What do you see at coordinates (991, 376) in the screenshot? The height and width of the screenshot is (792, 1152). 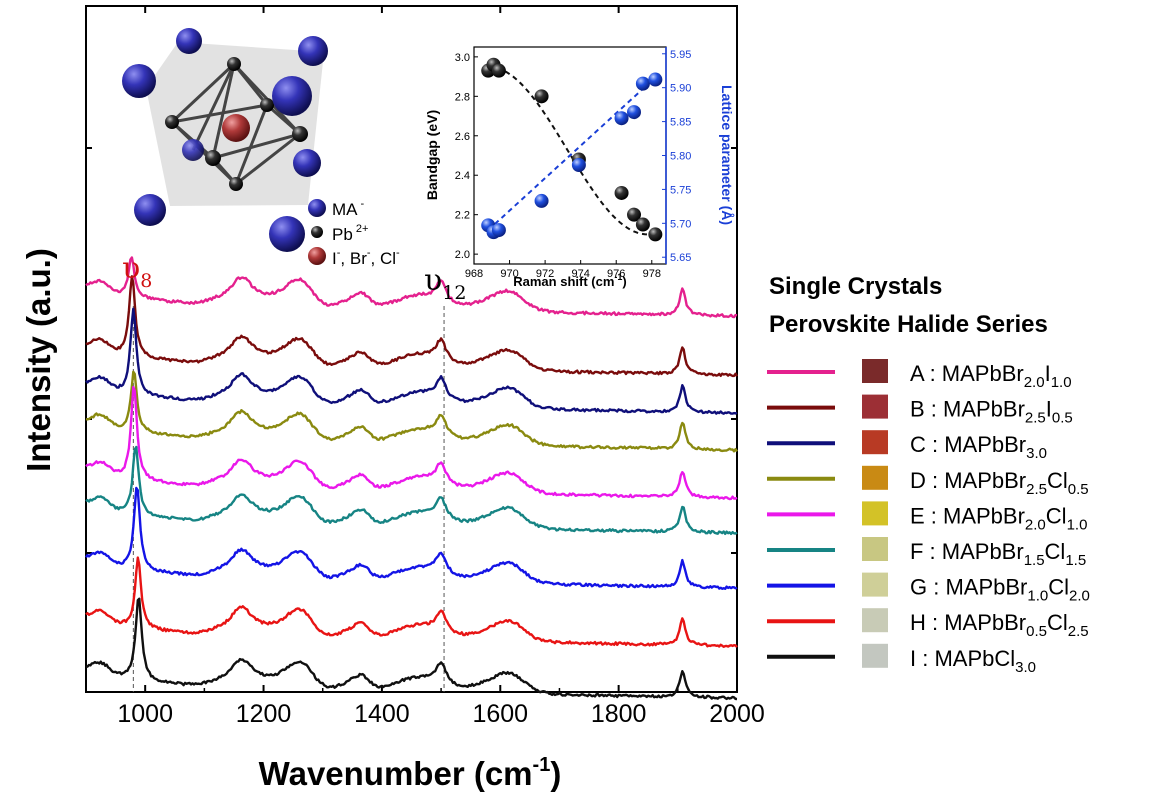 I see `legend-label-A: A : MAPbBr2.0I1.0` at bounding box center [991, 376].